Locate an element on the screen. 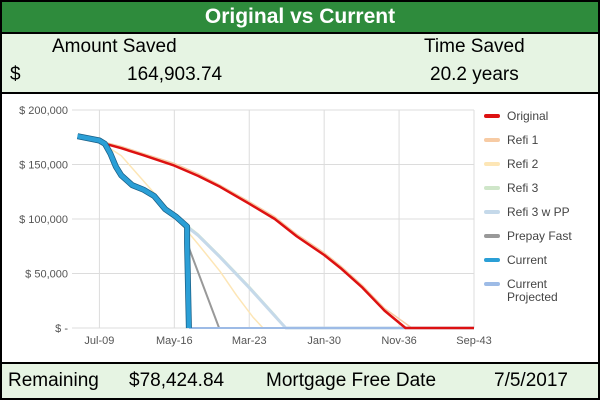  y-tick-label: $ 100,000 is located at coordinates (43, 220).